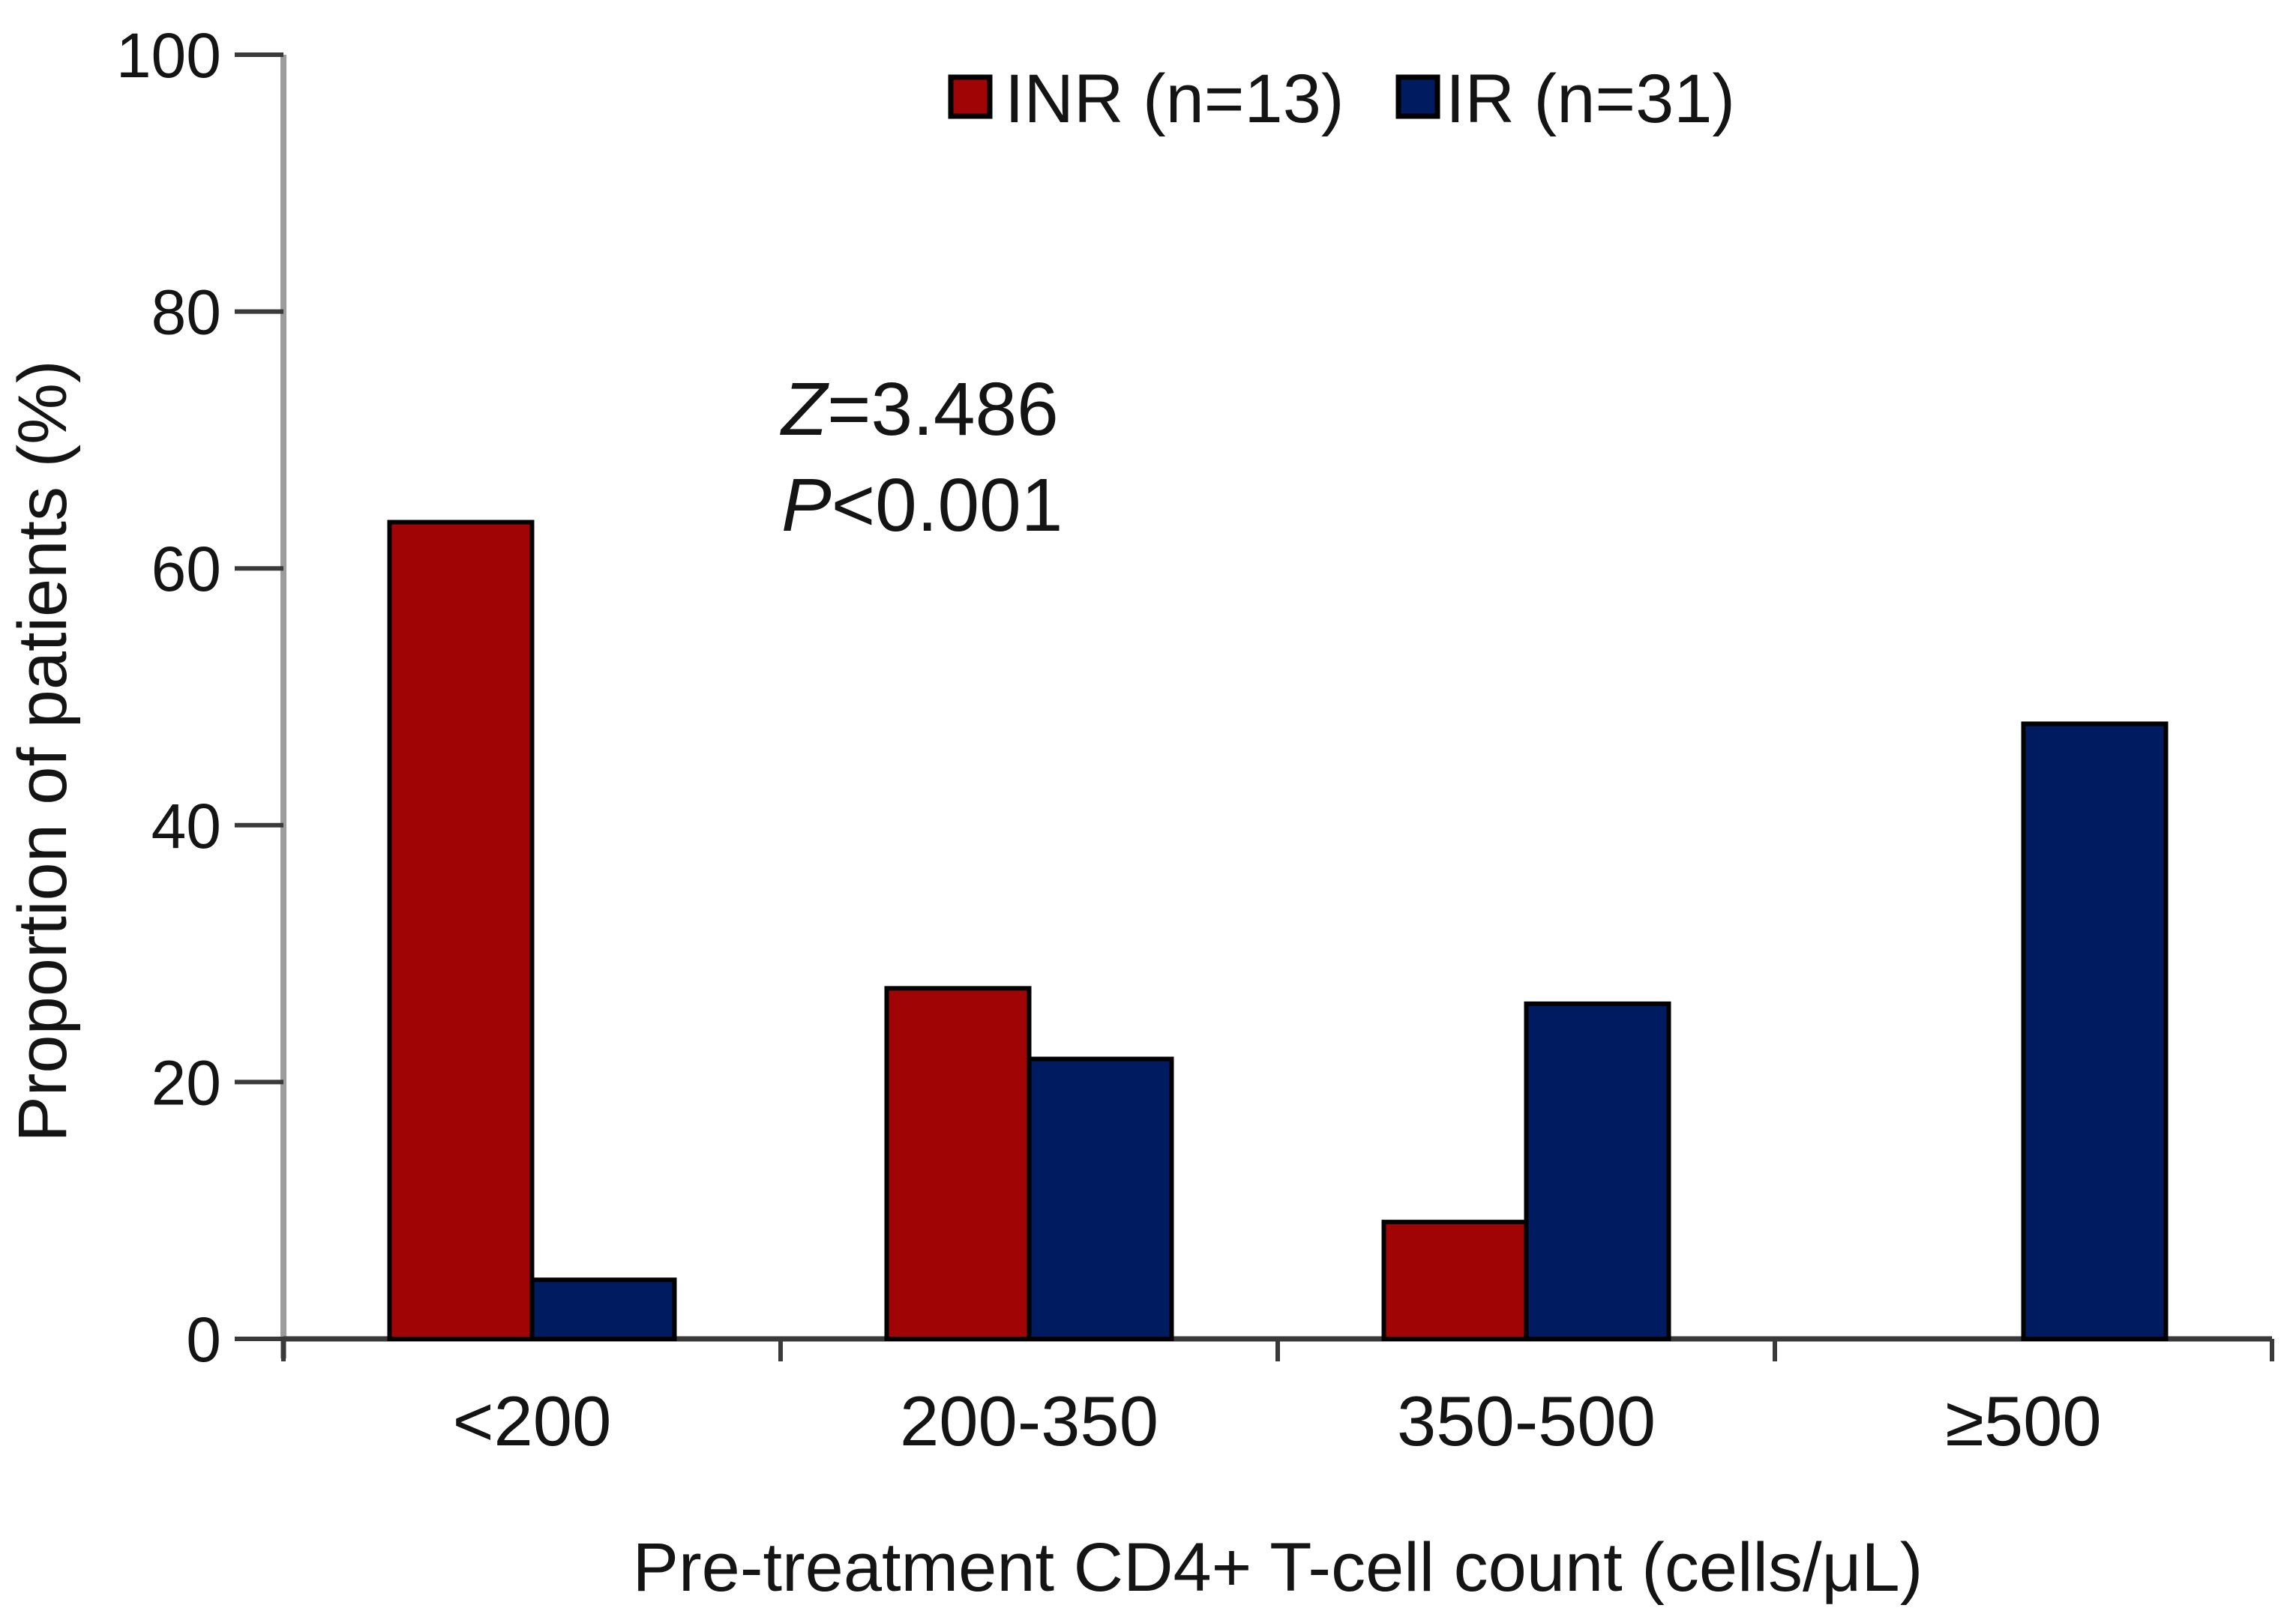  I want to click on y-tick-label: 20, so click(186, 1082).